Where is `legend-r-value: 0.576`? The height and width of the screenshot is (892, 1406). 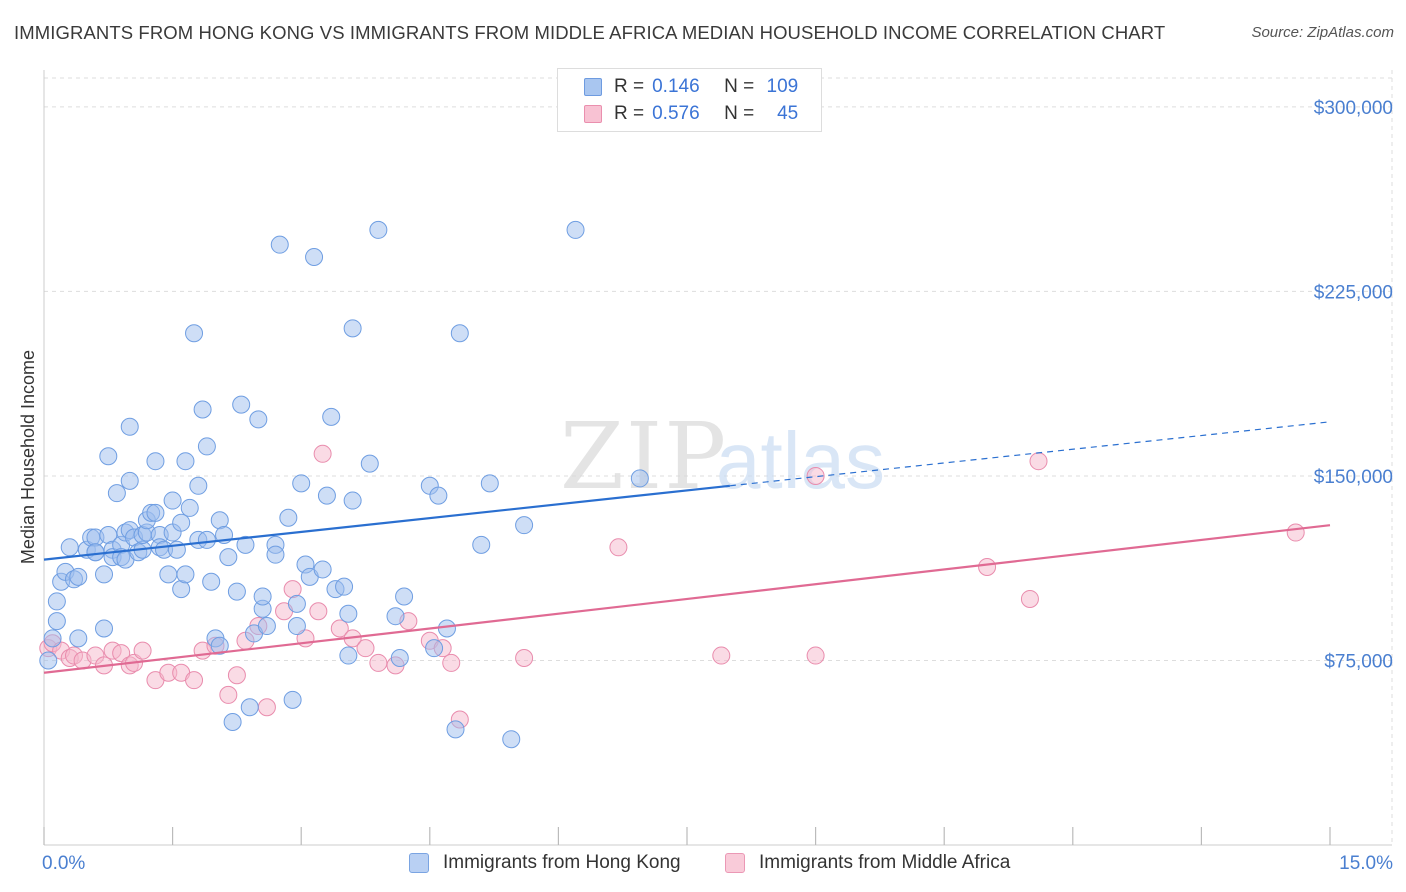 legend-r-value: 0.576 is located at coordinates (676, 113).